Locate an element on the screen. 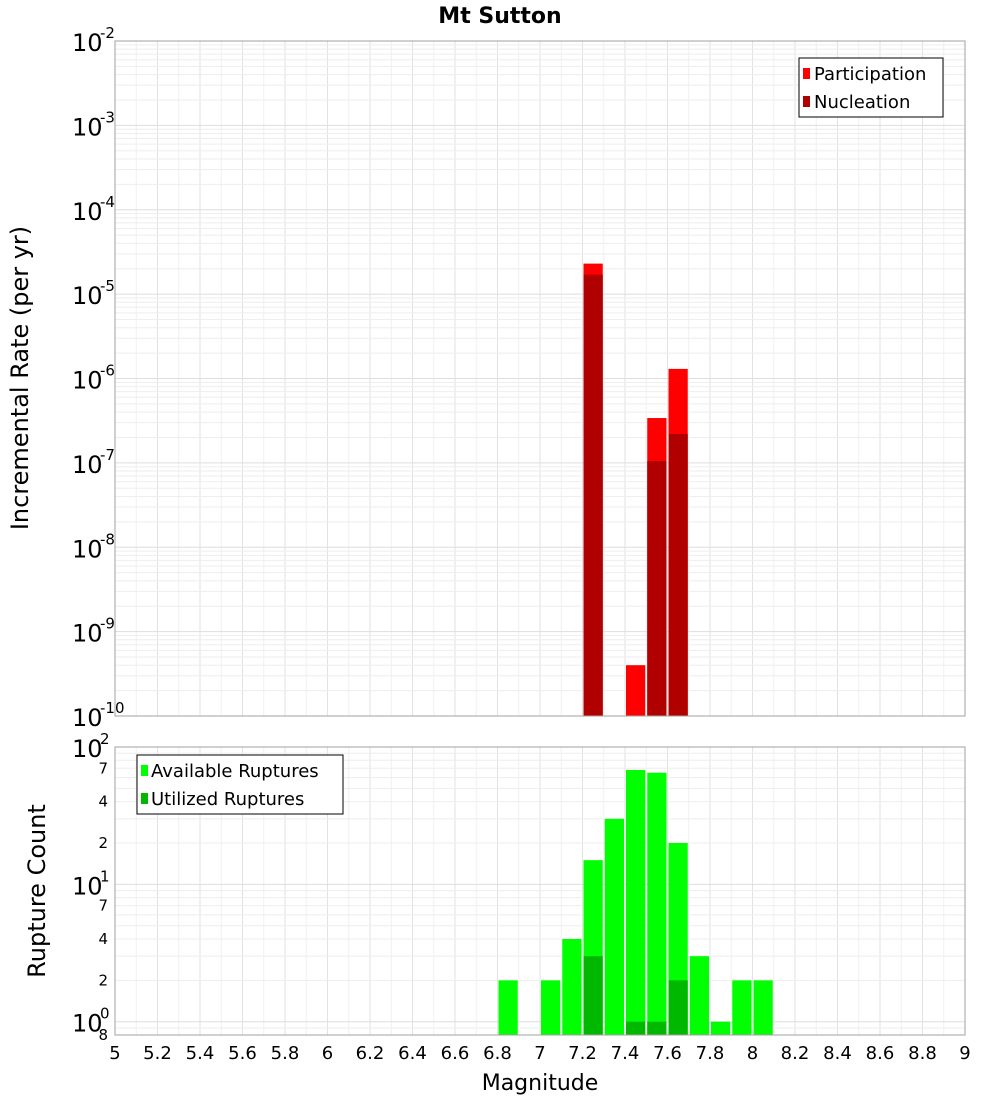 Image resolution: width=1000 pixels, height=1100 pixels. top-y-tick-labels: 10-210-310-410-510-610-710-810-910-10 is located at coordinates (98, 378).